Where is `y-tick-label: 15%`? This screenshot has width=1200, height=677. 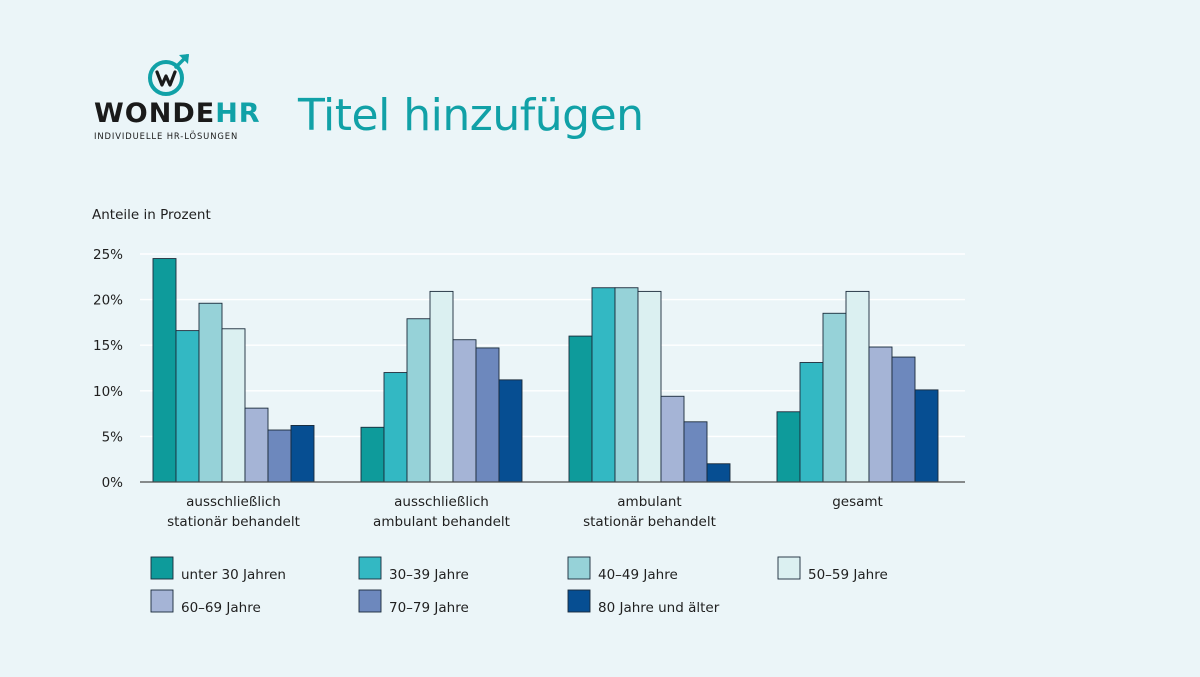
y-tick-label: 15% is located at coordinates (108, 346).